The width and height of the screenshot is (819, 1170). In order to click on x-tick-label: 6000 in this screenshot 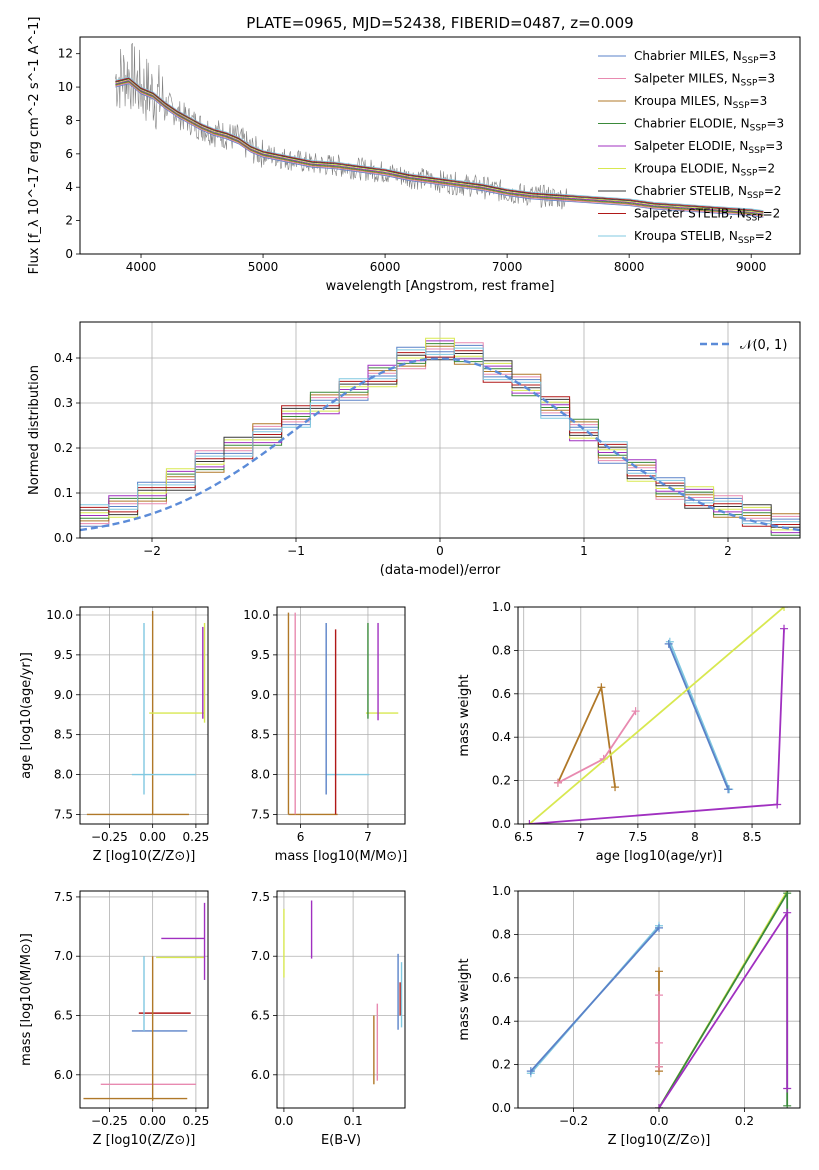, I will do `click(385, 267)`.